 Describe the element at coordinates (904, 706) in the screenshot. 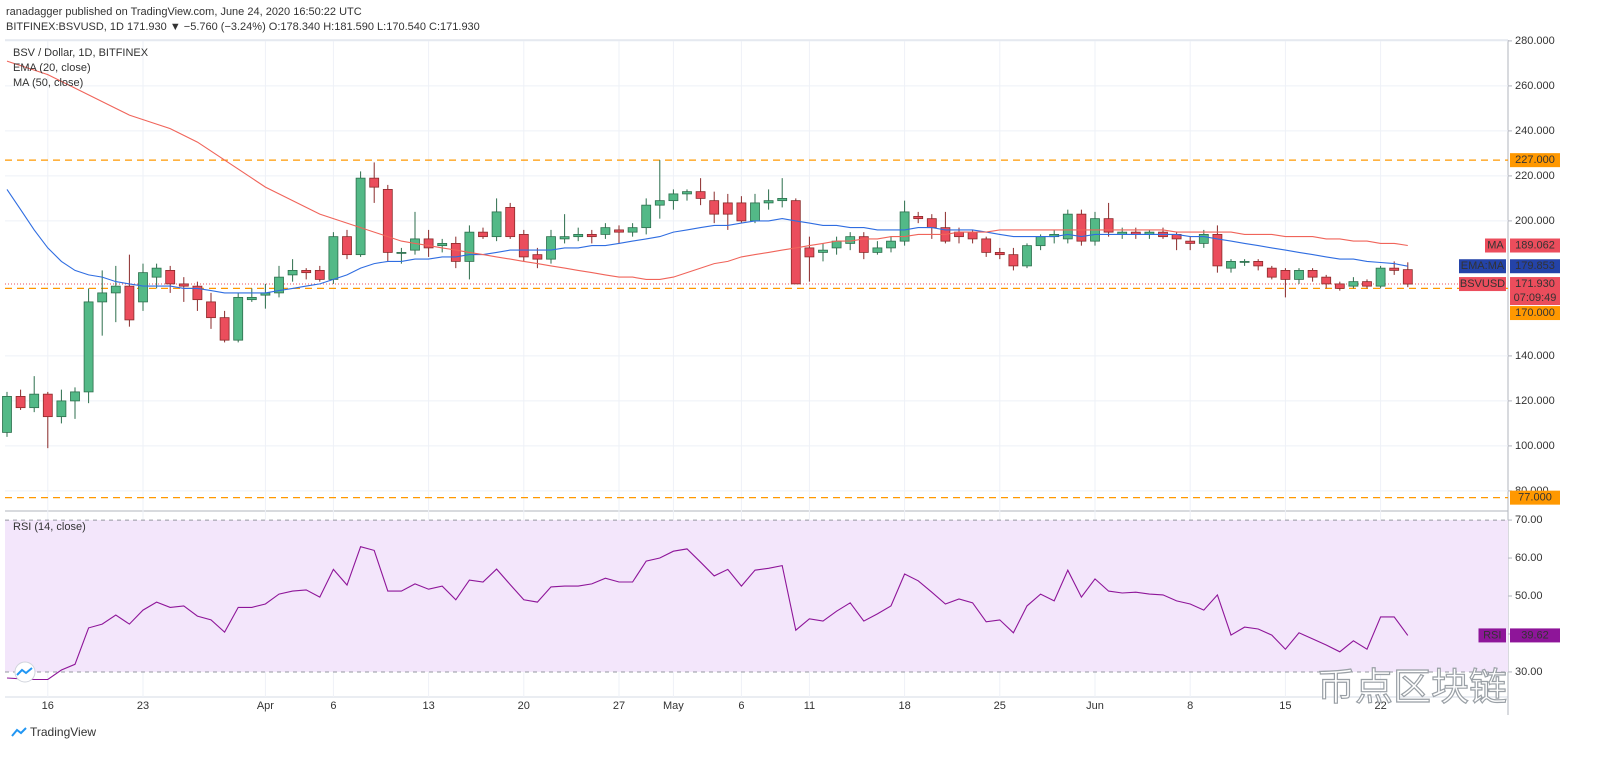

I see `x-tick-label: 18` at that location.